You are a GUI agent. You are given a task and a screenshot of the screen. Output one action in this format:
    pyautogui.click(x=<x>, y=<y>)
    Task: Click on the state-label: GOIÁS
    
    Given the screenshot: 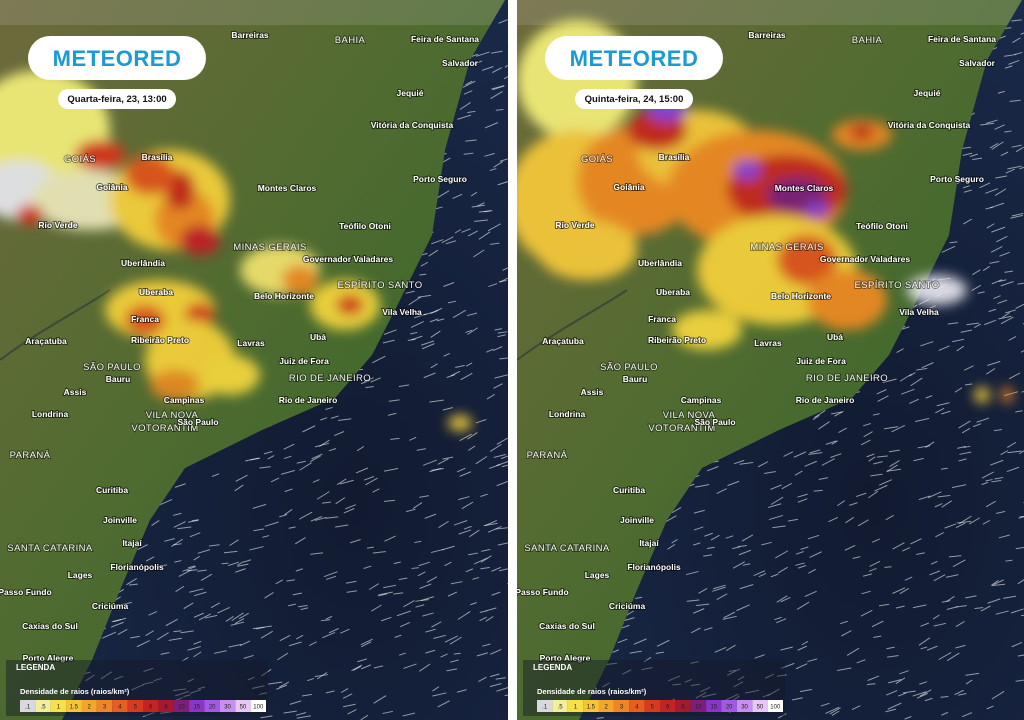 What is the action you would take?
    pyautogui.click(x=80, y=159)
    